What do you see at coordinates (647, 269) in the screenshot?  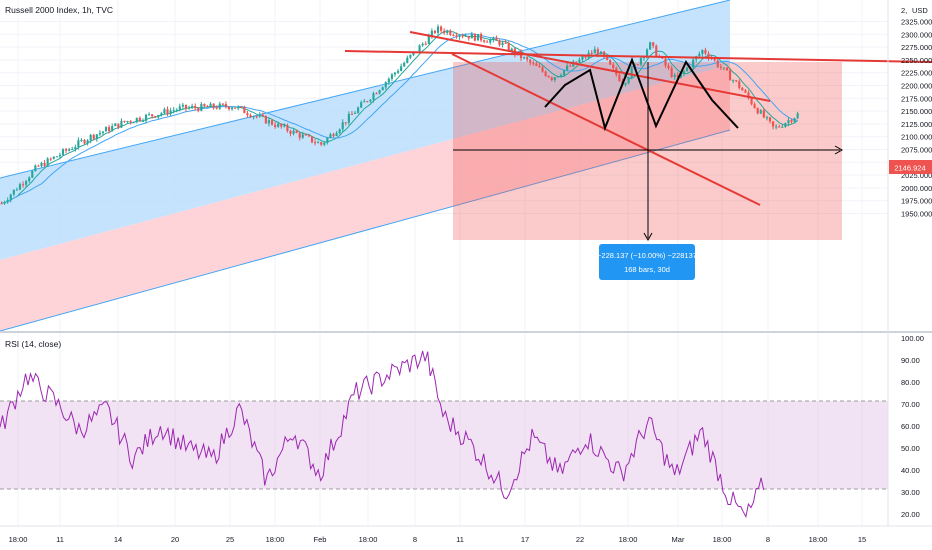 I see `measure-label-line2: 168 bars, 30d` at bounding box center [647, 269].